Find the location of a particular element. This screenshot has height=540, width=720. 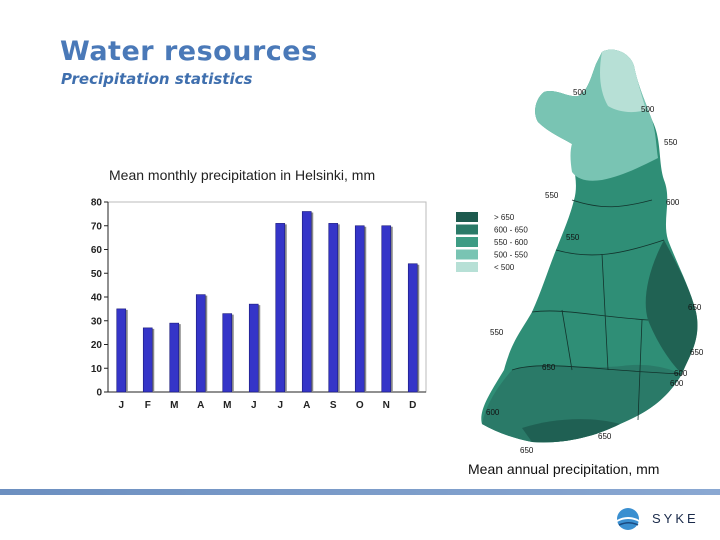

legend-label: < 500 is located at coordinates (504, 267).